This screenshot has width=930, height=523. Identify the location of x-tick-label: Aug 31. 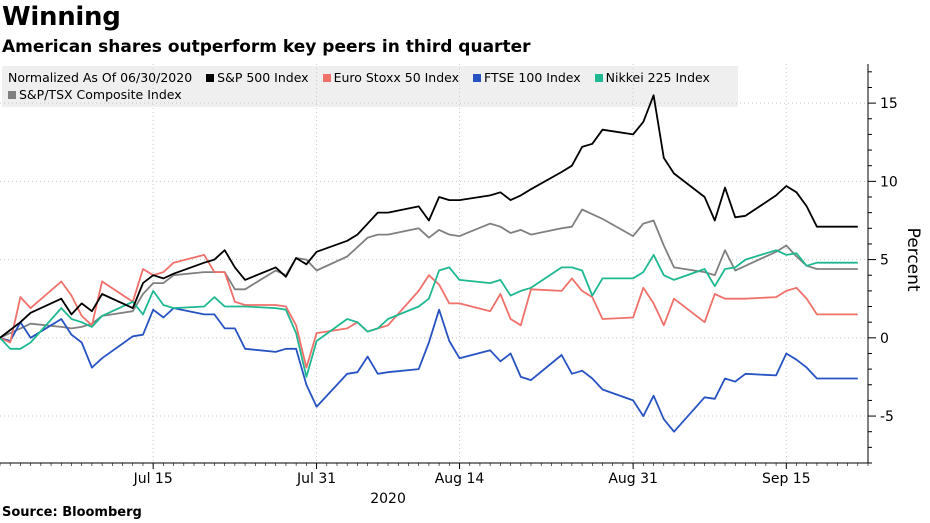
(633, 479).